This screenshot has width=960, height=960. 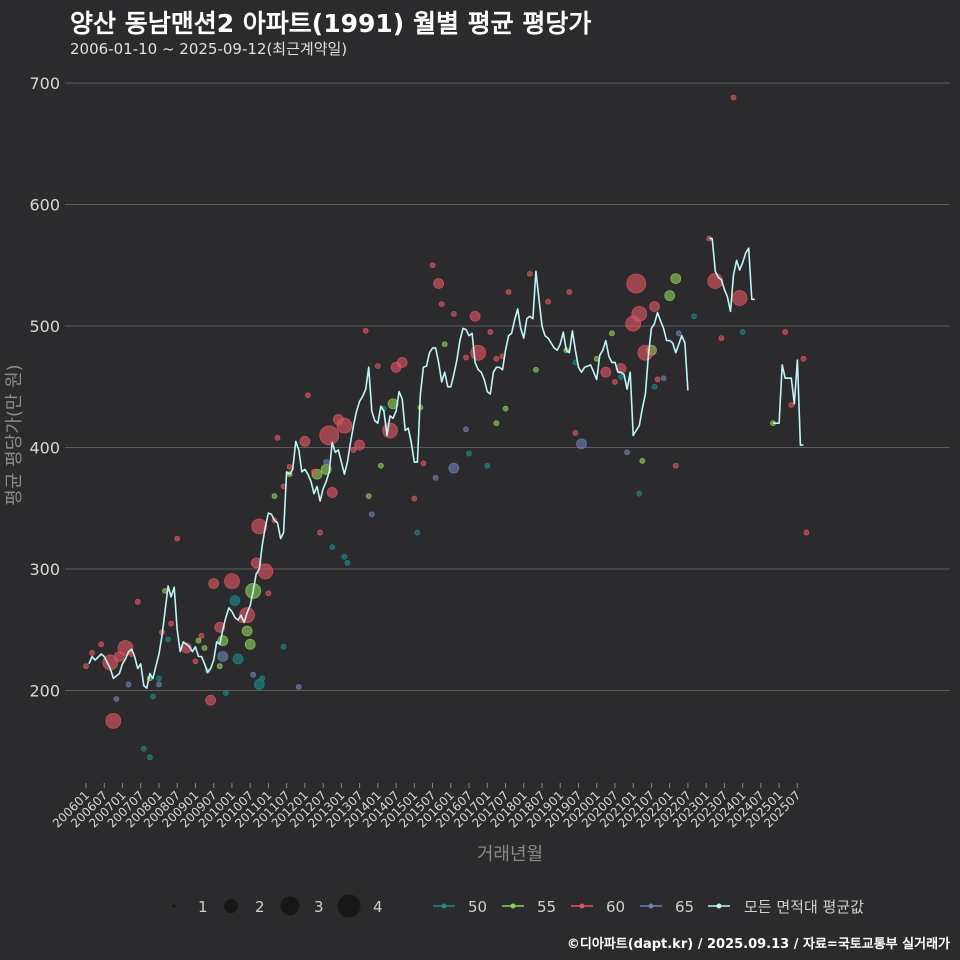 I want to click on legend-color-label: 60, so click(x=615, y=907).